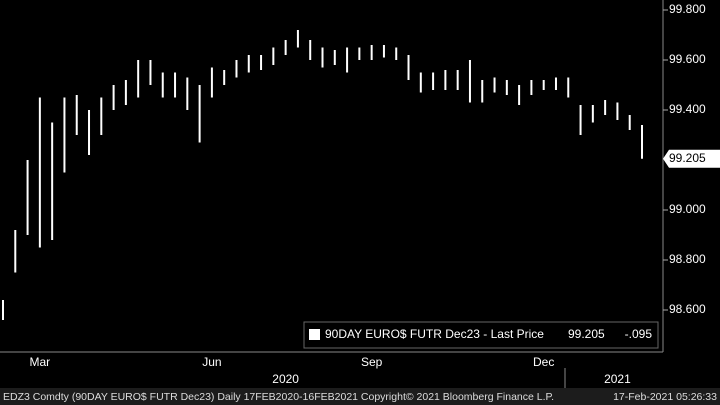  What do you see at coordinates (665, 397) in the screenshot?
I see `timestamp: 17-Feb-2021 05:26:33` at bounding box center [665, 397].